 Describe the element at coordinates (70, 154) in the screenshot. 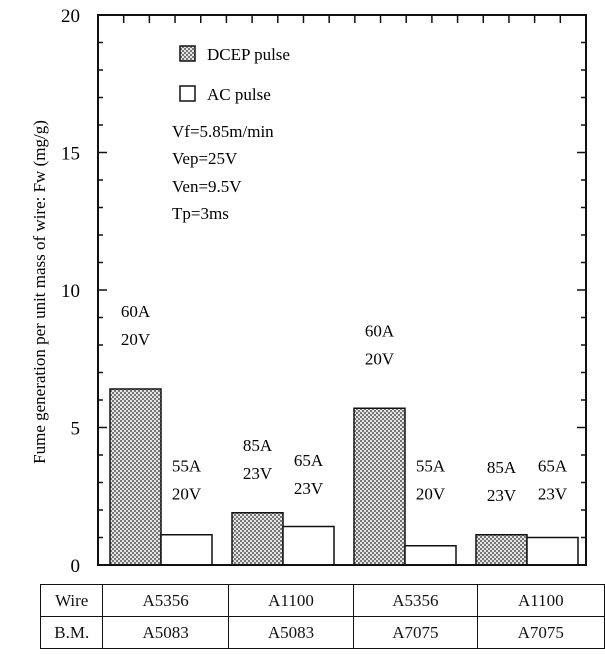

I see `y-tick-label: 15` at that location.